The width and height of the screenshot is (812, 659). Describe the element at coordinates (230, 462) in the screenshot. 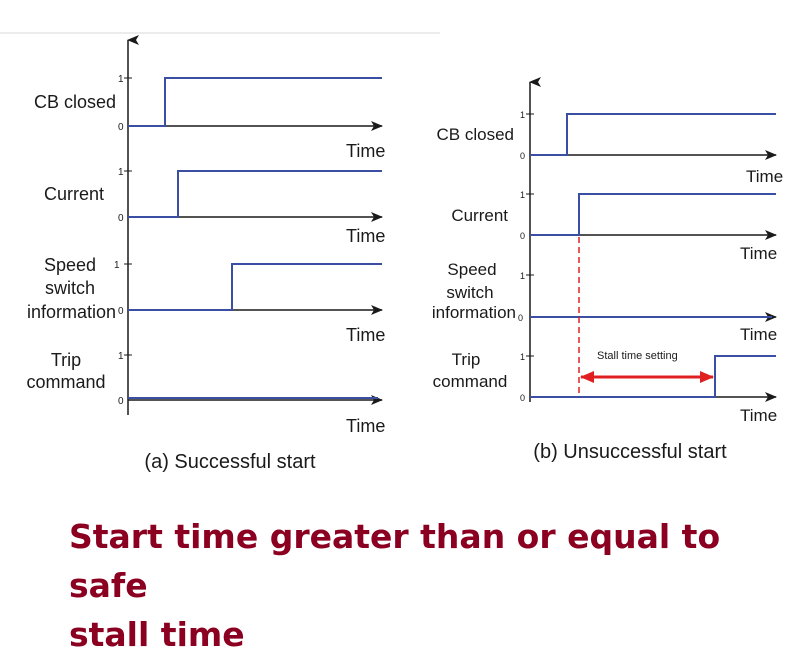

I see `panel-a-caption: (a) Successful start` at that location.